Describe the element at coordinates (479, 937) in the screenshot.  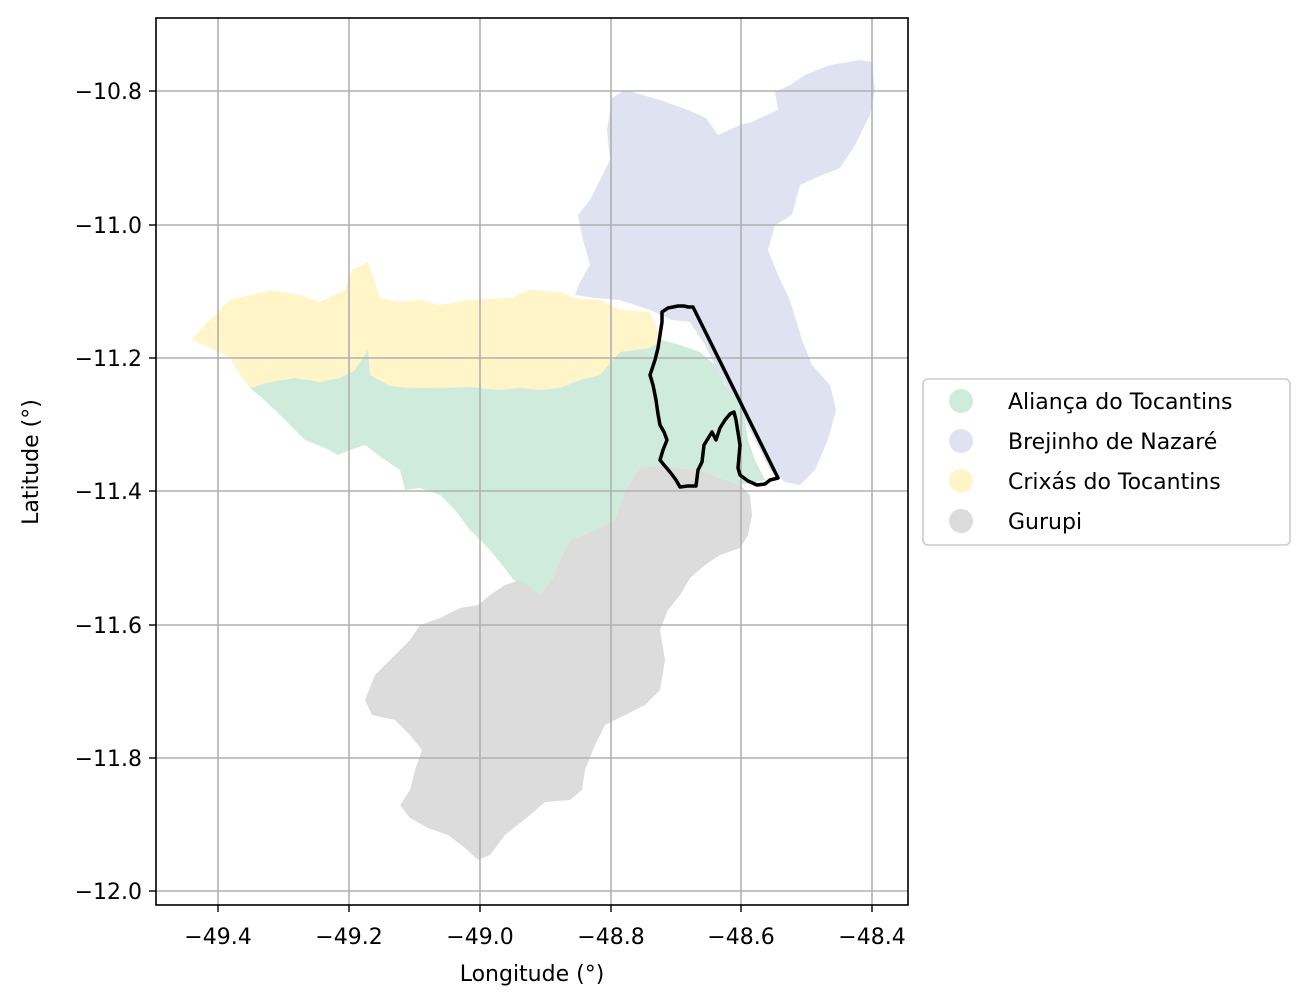
I see `x-tick-label: −49.0` at that location.